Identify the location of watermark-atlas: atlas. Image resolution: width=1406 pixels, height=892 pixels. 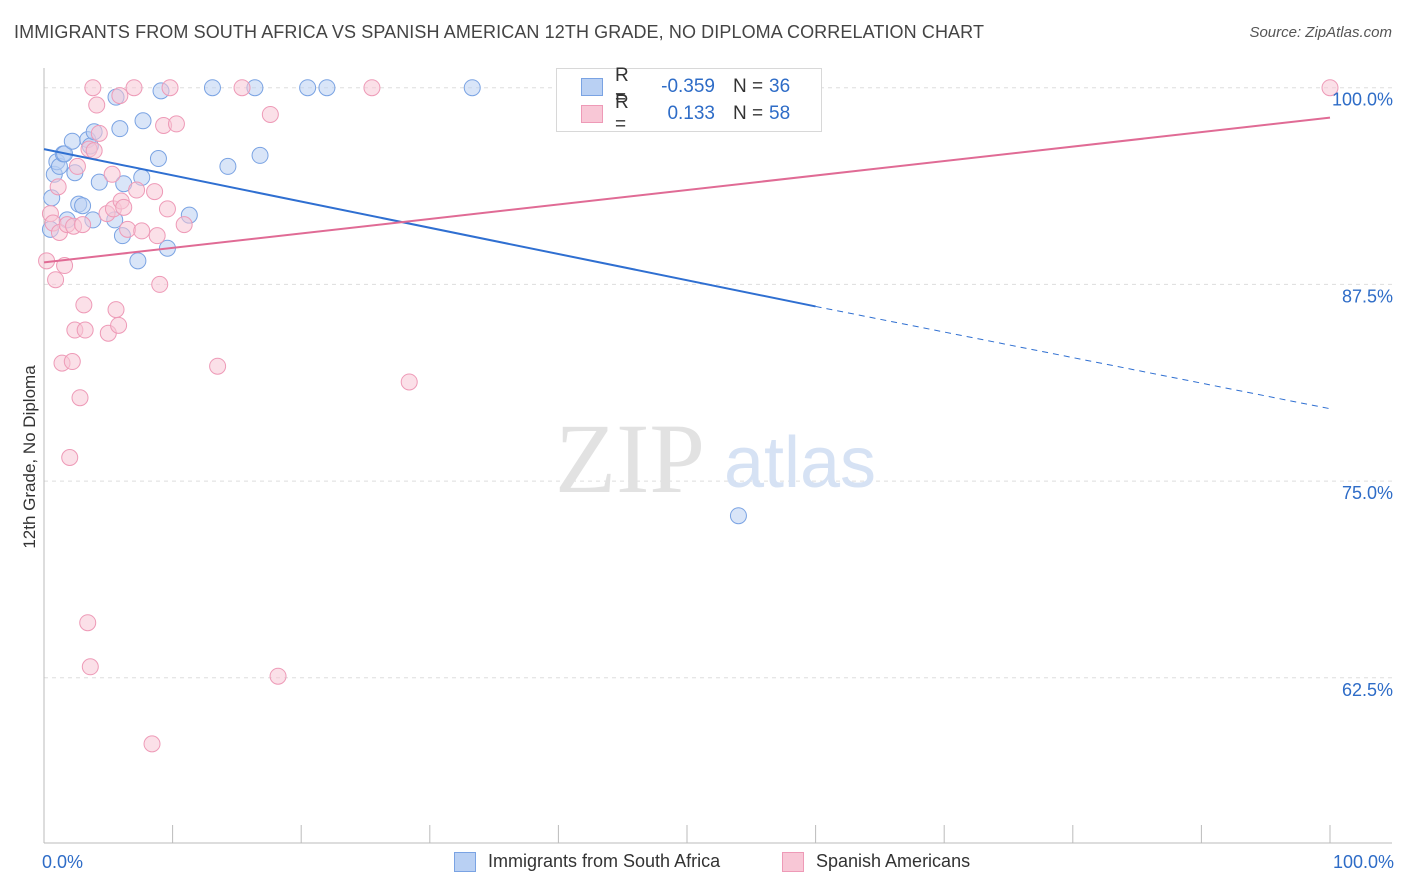
(800, 463).